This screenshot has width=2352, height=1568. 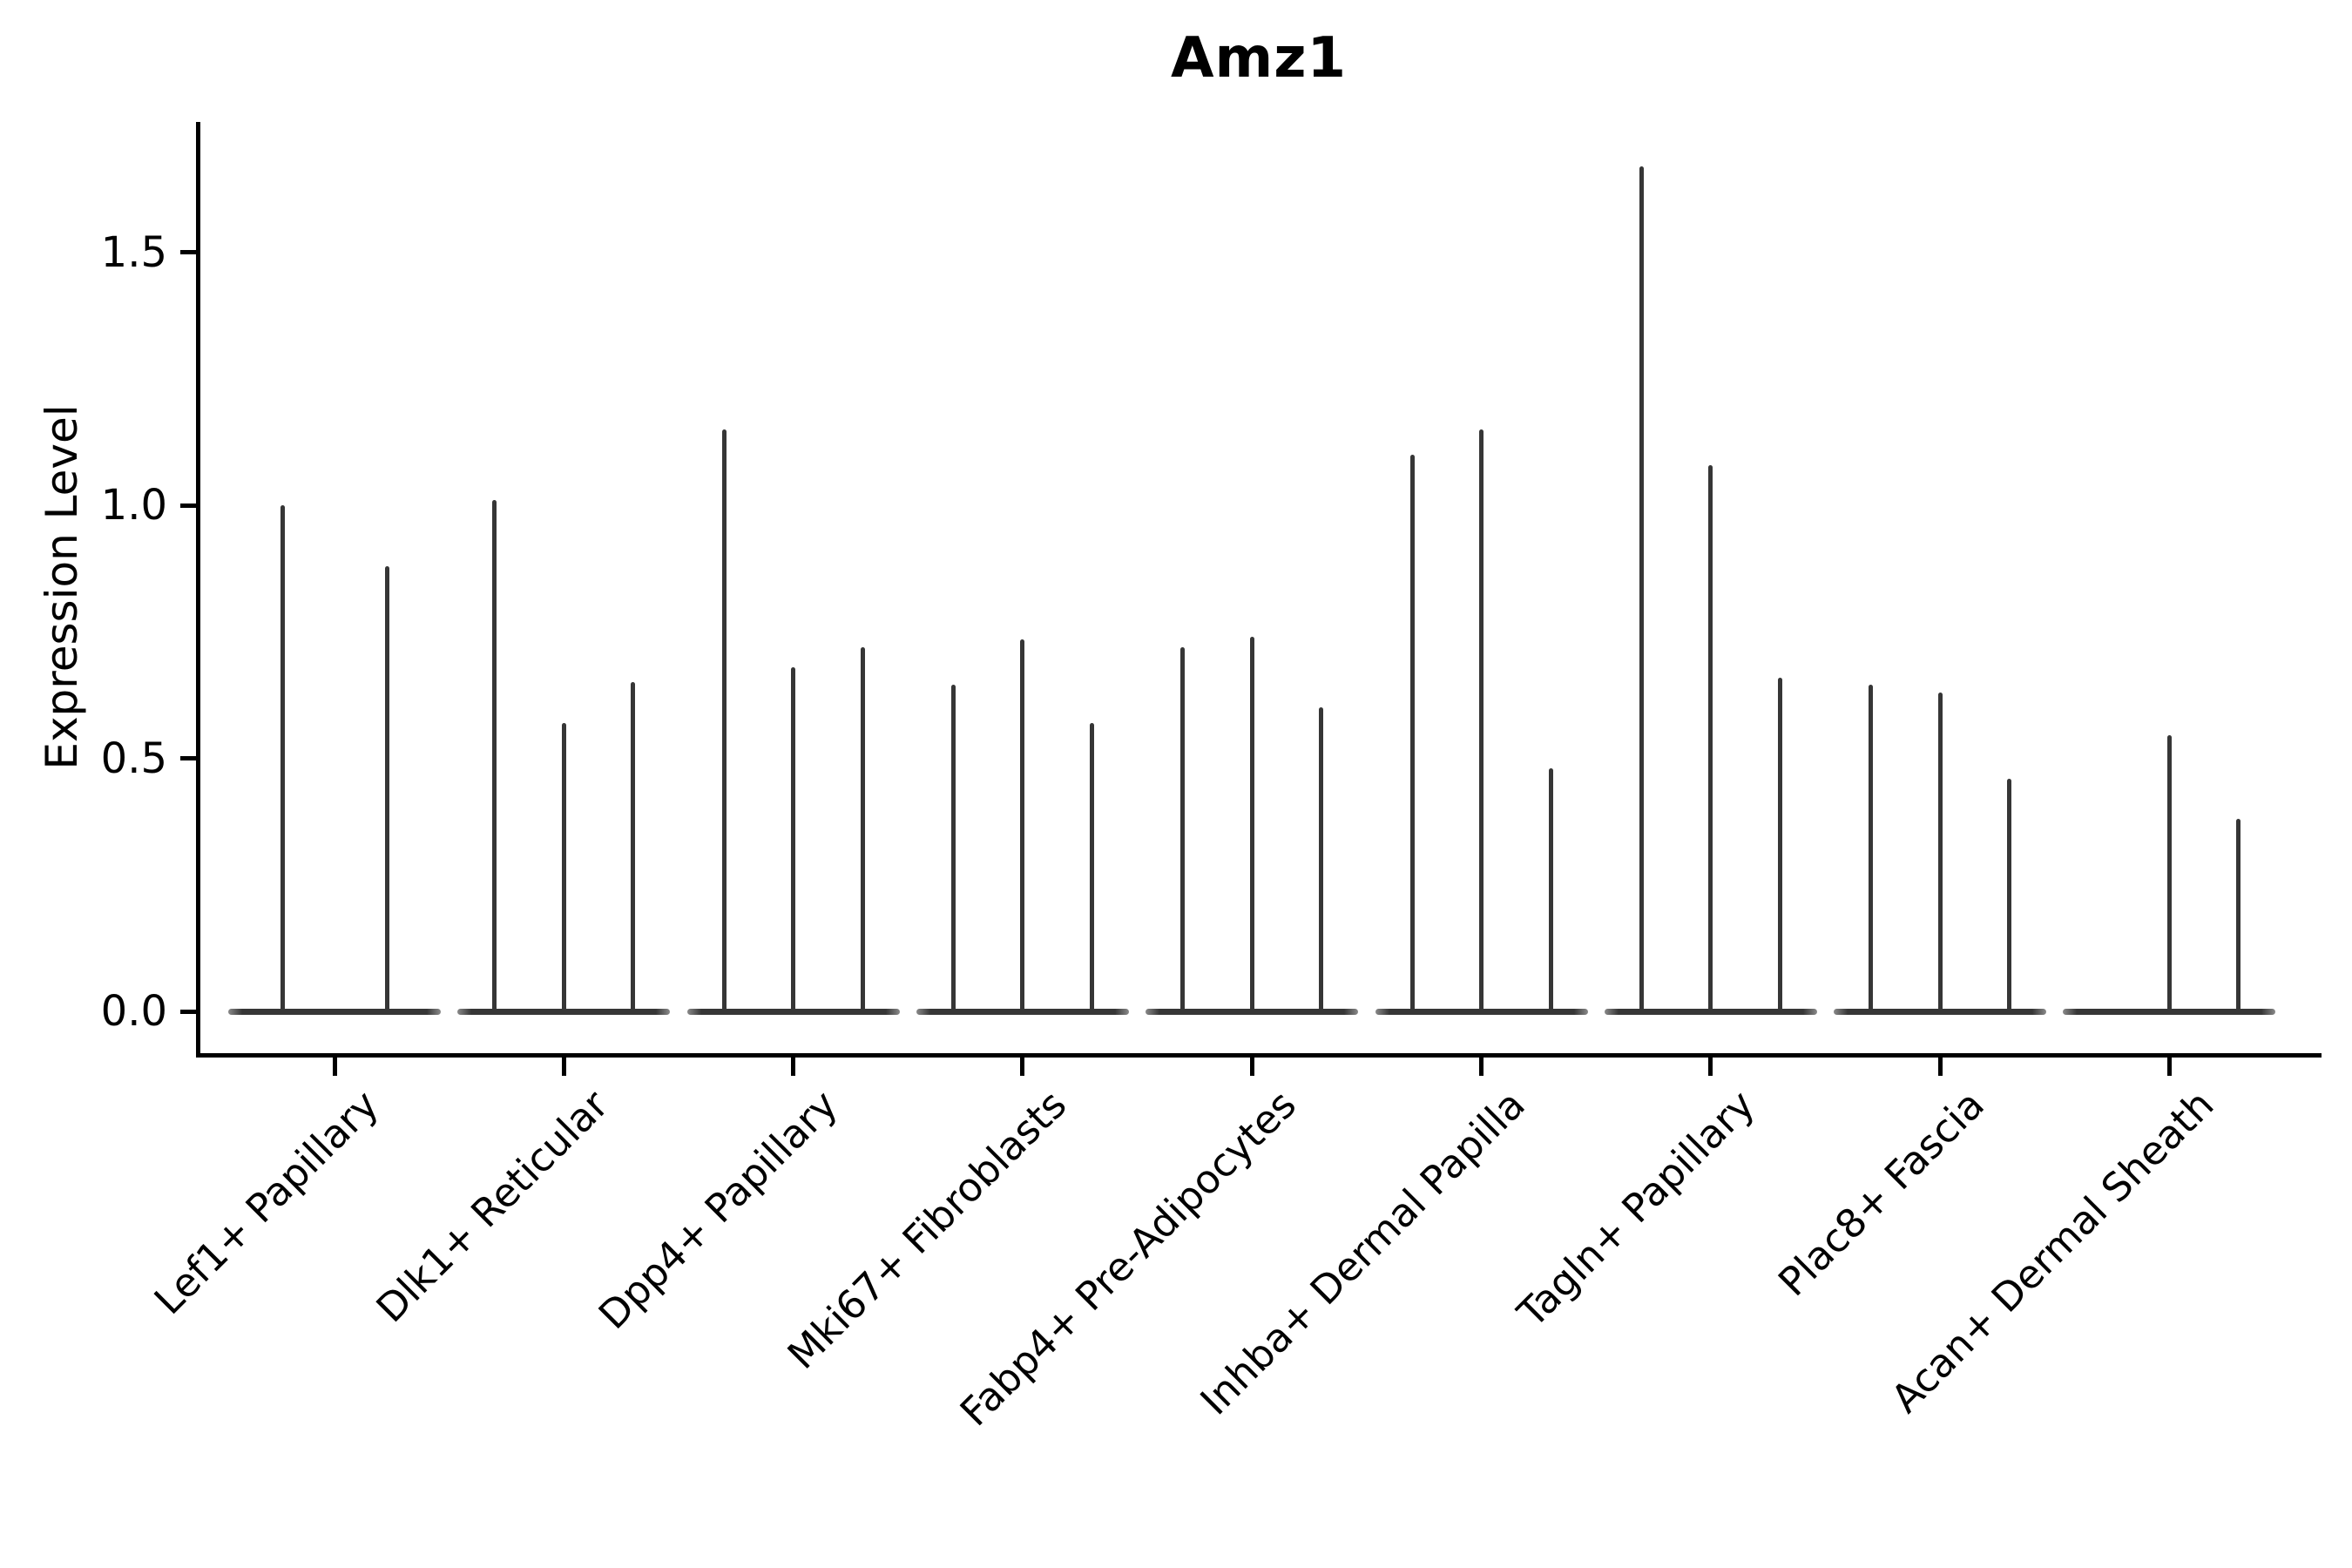 What do you see at coordinates (492, 1206) in the screenshot?
I see `x-tick-label: Dlk1+ Reticular` at bounding box center [492, 1206].